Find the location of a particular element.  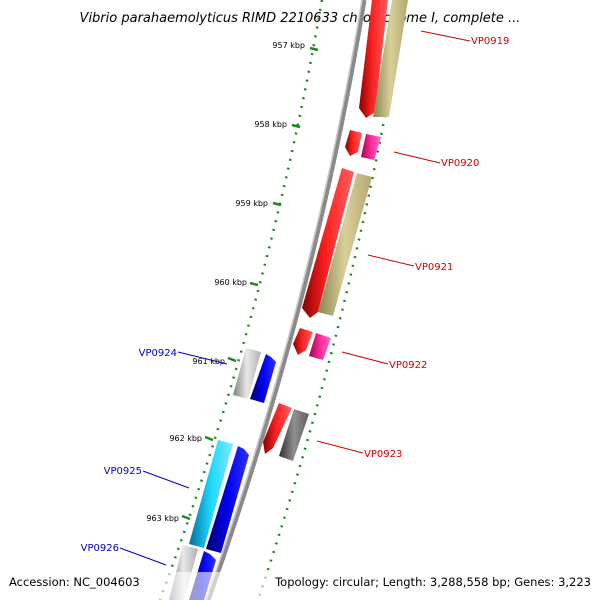

gene-label-vp0925: VP0925 is located at coordinates (123, 471).